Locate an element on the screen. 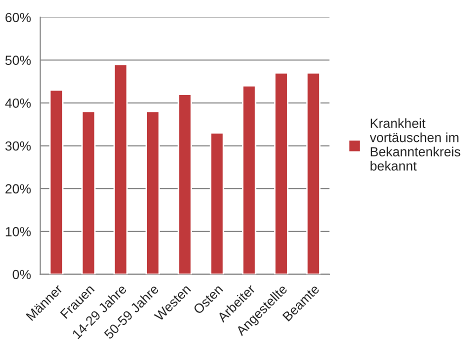  legend-label: Krankheit vortäuschen im Bekanntenkreis bekannt is located at coordinates (415, 144).